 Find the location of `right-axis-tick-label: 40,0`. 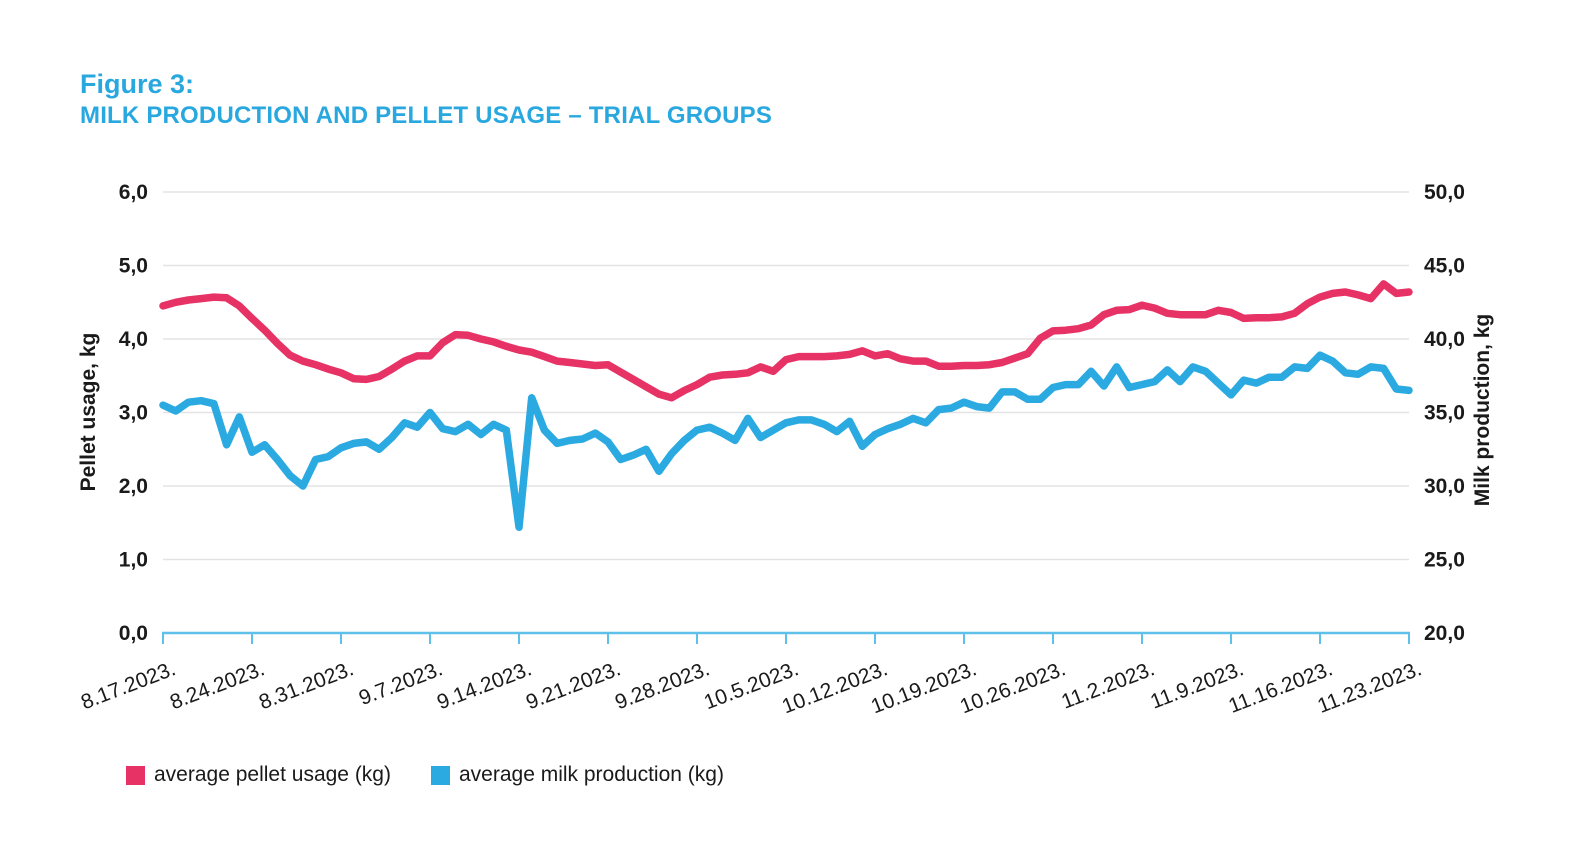

right-axis-tick-label: 40,0 is located at coordinates (1444, 339).